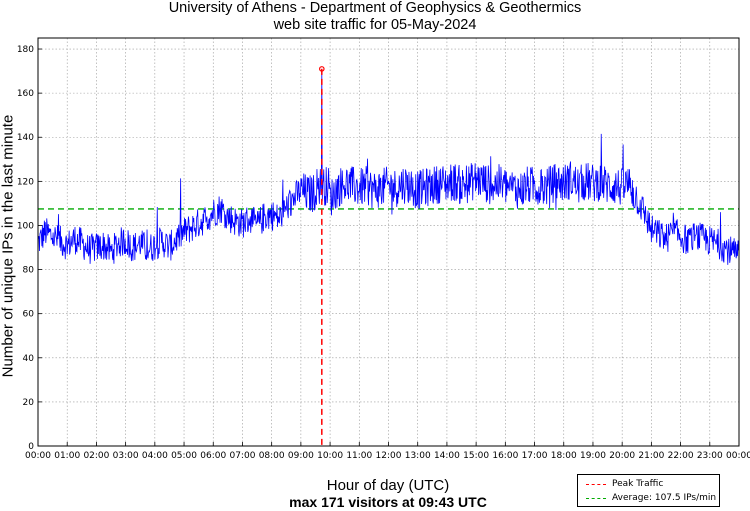  I want to click on y-tick-label: 40, so click(29, 359).